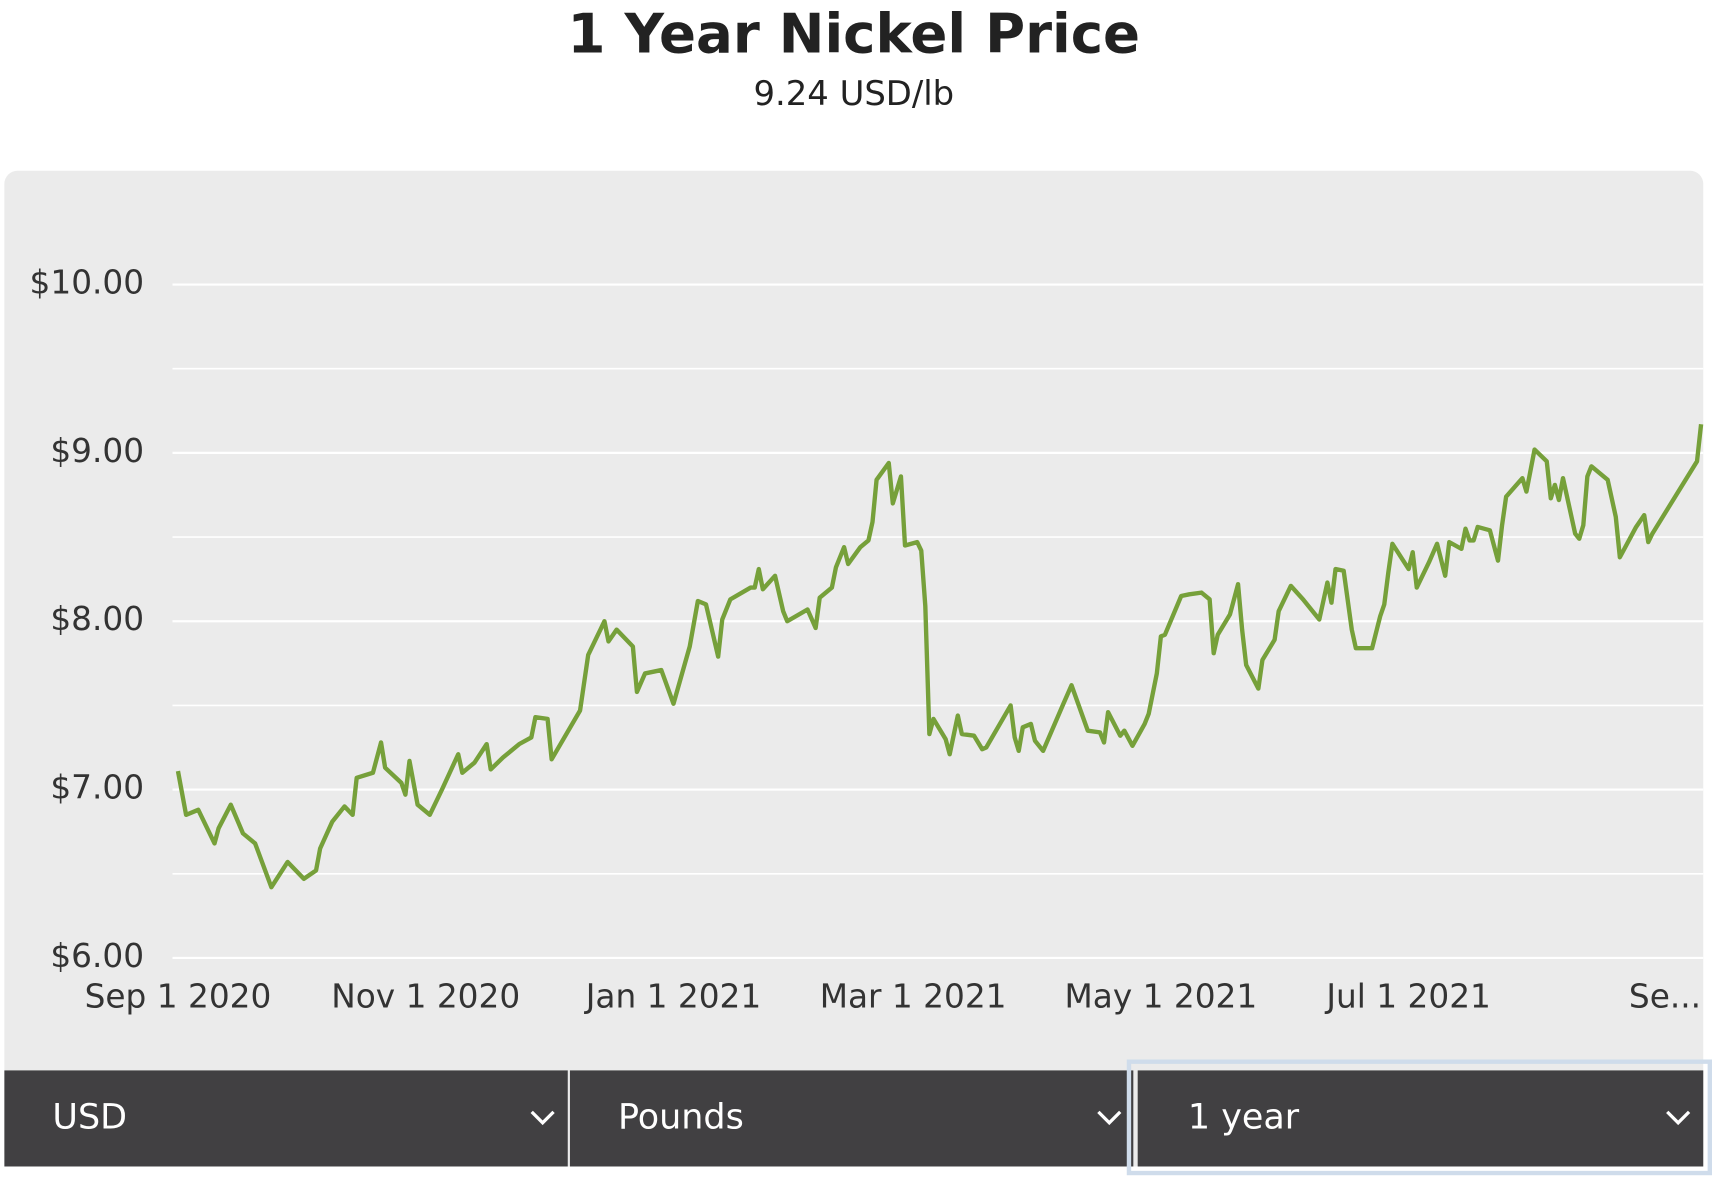  What do you see at coordinates (89, 1117) in the screenshot?
I see `dropdown-label: USD` at bounding box center [89, 1117].